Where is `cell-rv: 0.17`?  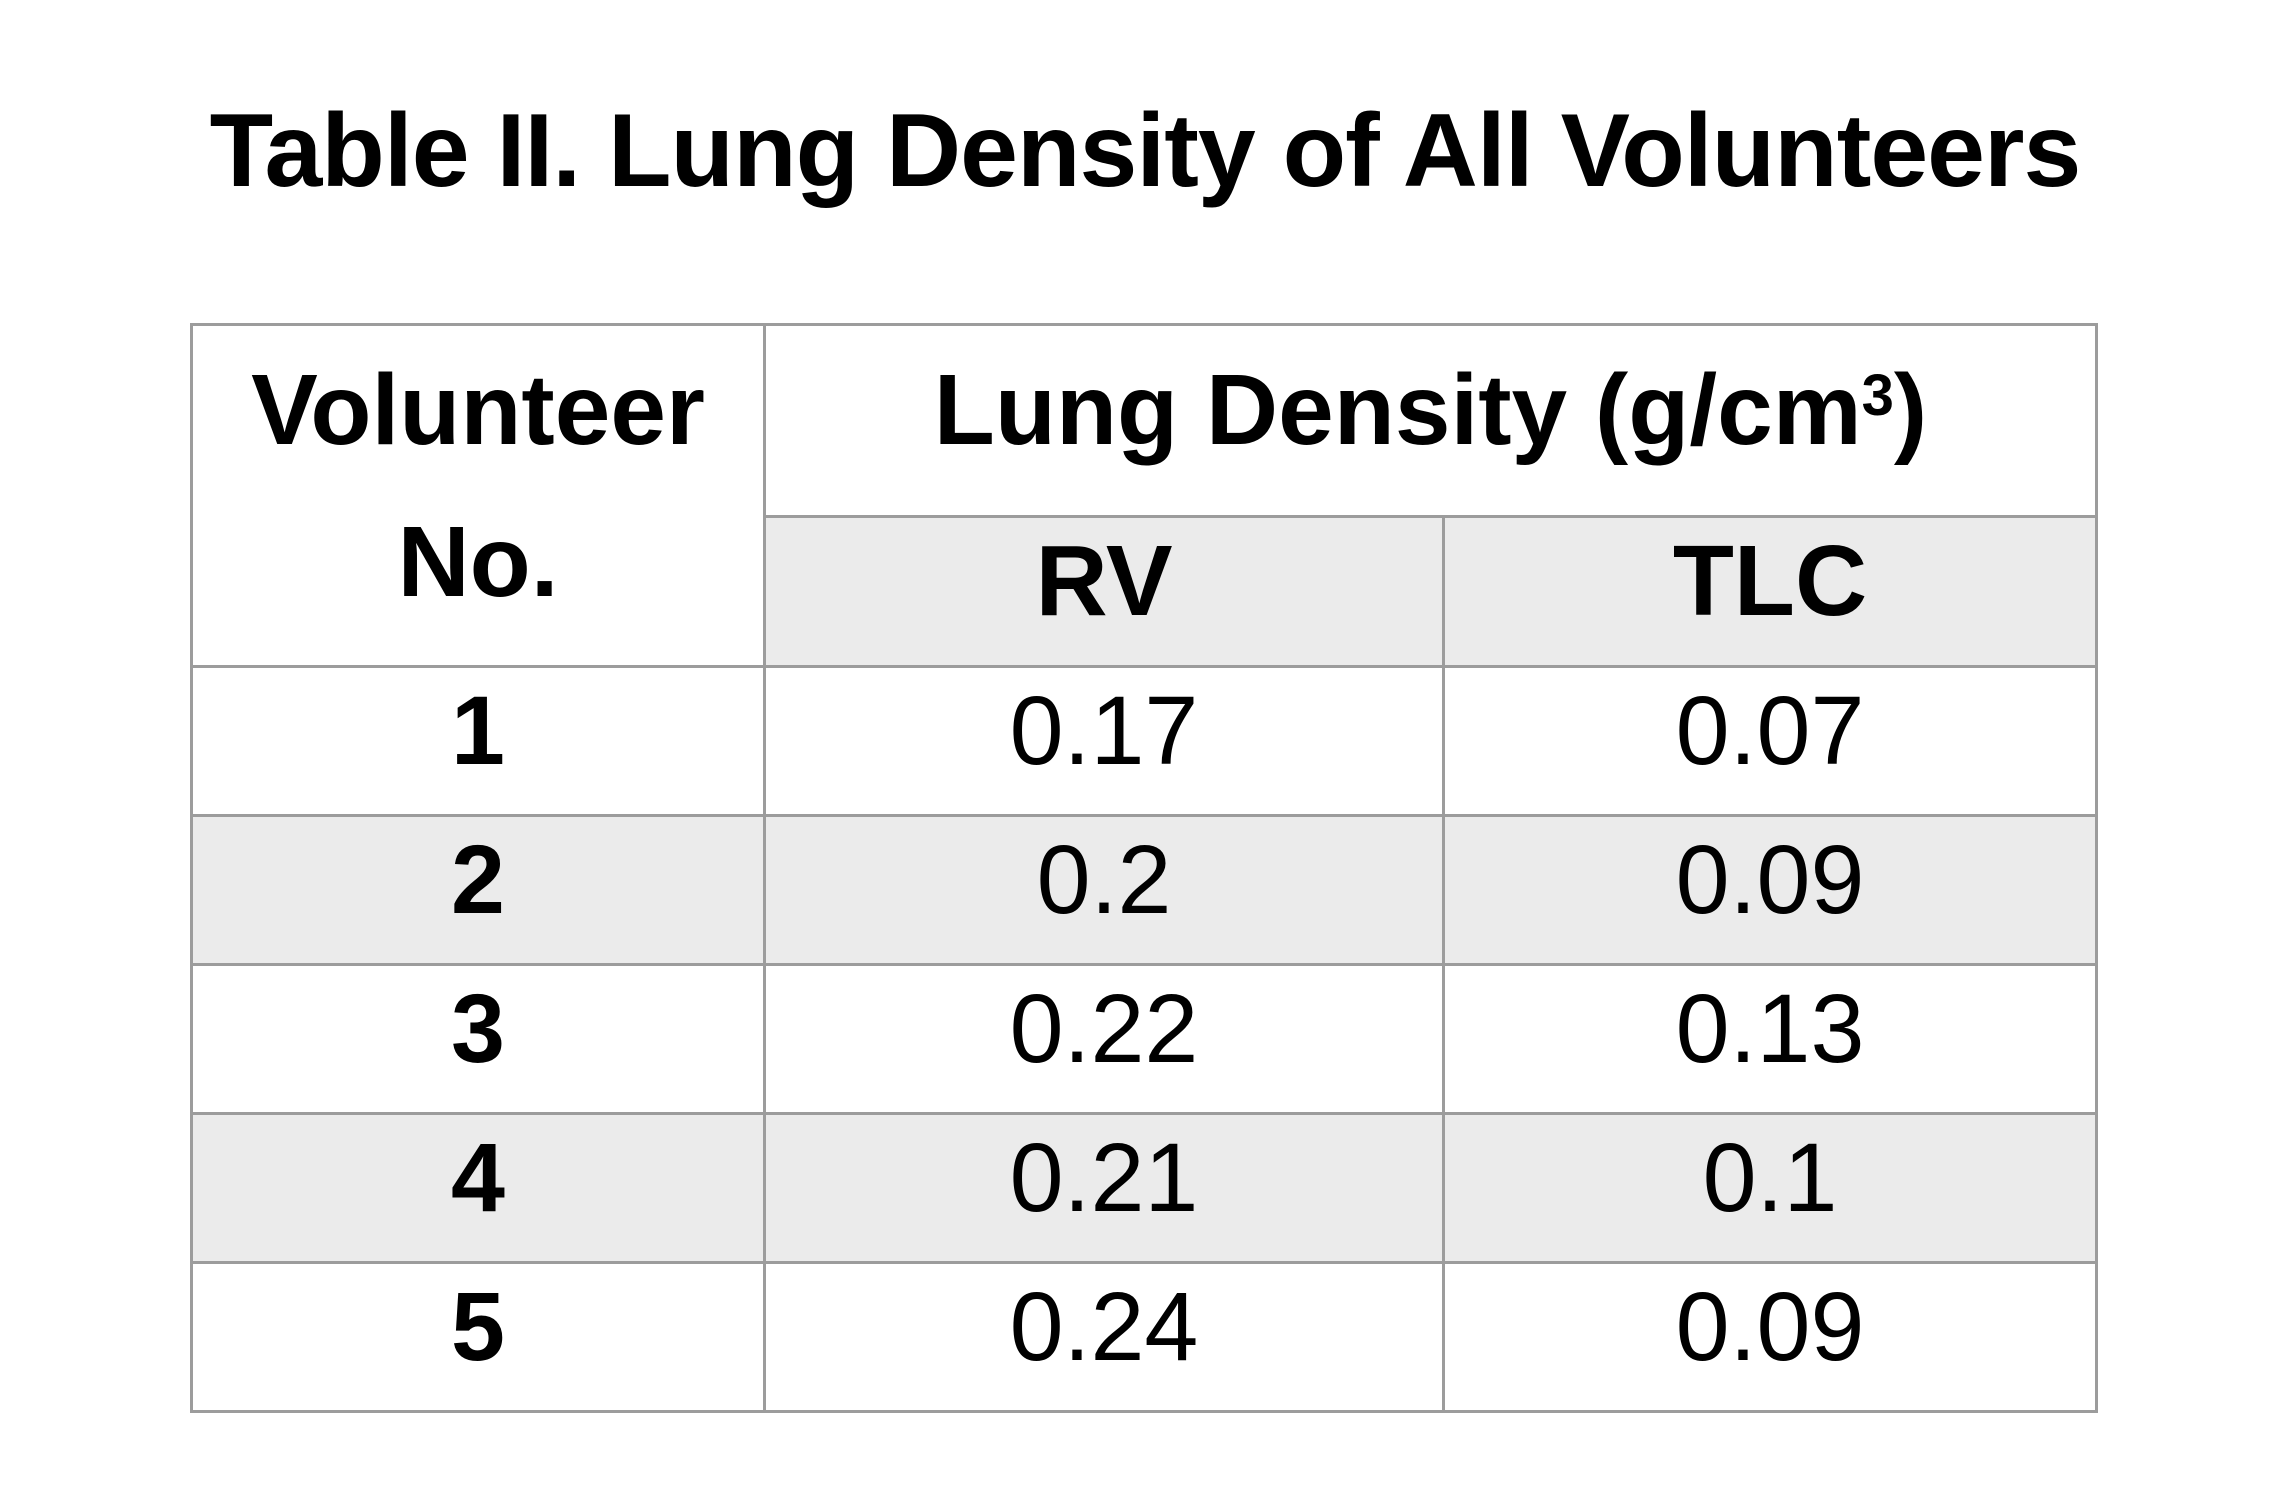
cell-rv: 0.17 is located at coordinates (1104, 741).